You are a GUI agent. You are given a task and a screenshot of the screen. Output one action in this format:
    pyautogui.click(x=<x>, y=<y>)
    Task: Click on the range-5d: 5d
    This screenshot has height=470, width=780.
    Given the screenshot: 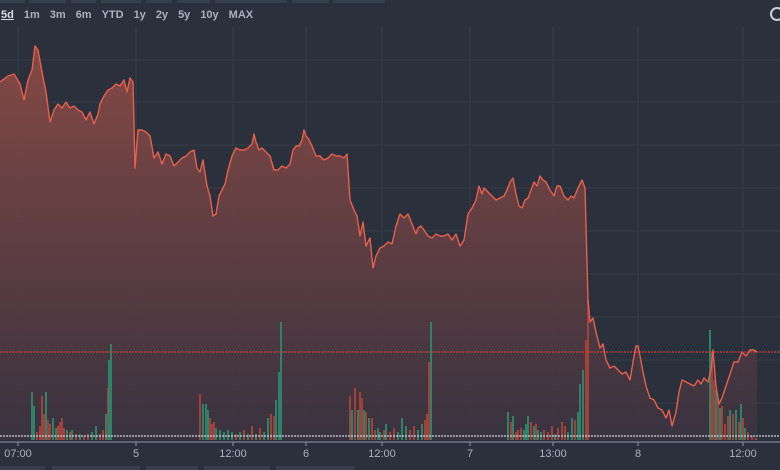 What is the action you would take?
    pyautogui.click(x=7, y=15)
    